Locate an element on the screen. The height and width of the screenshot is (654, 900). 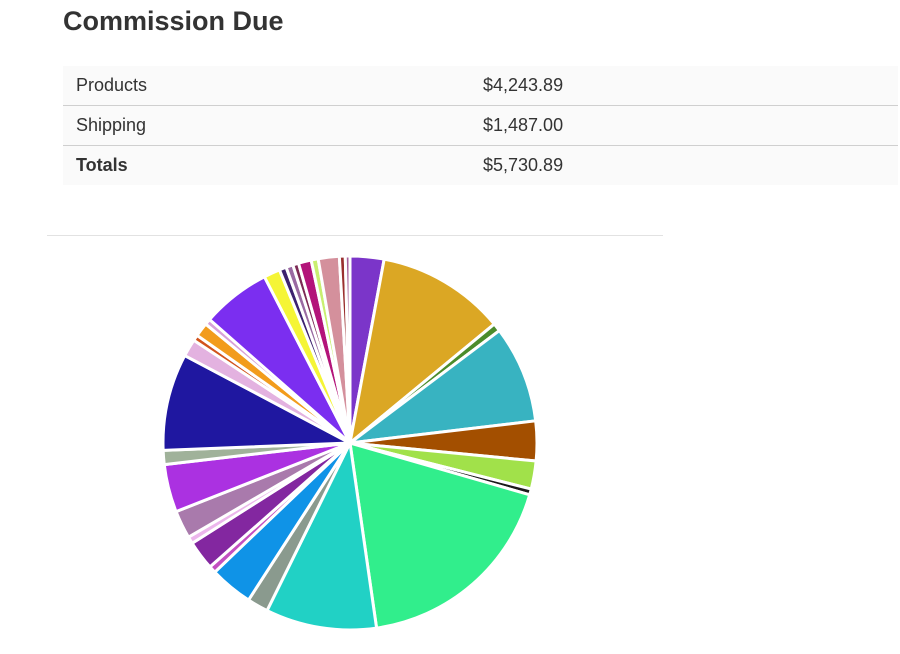
chart-divider is located at coordinates (355, 235).